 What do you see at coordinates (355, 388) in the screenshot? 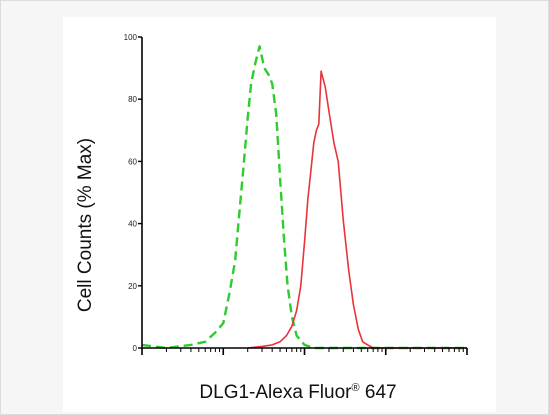
I see `x-axis-label-registered-mark: ®` at bounding box center [355, 388].